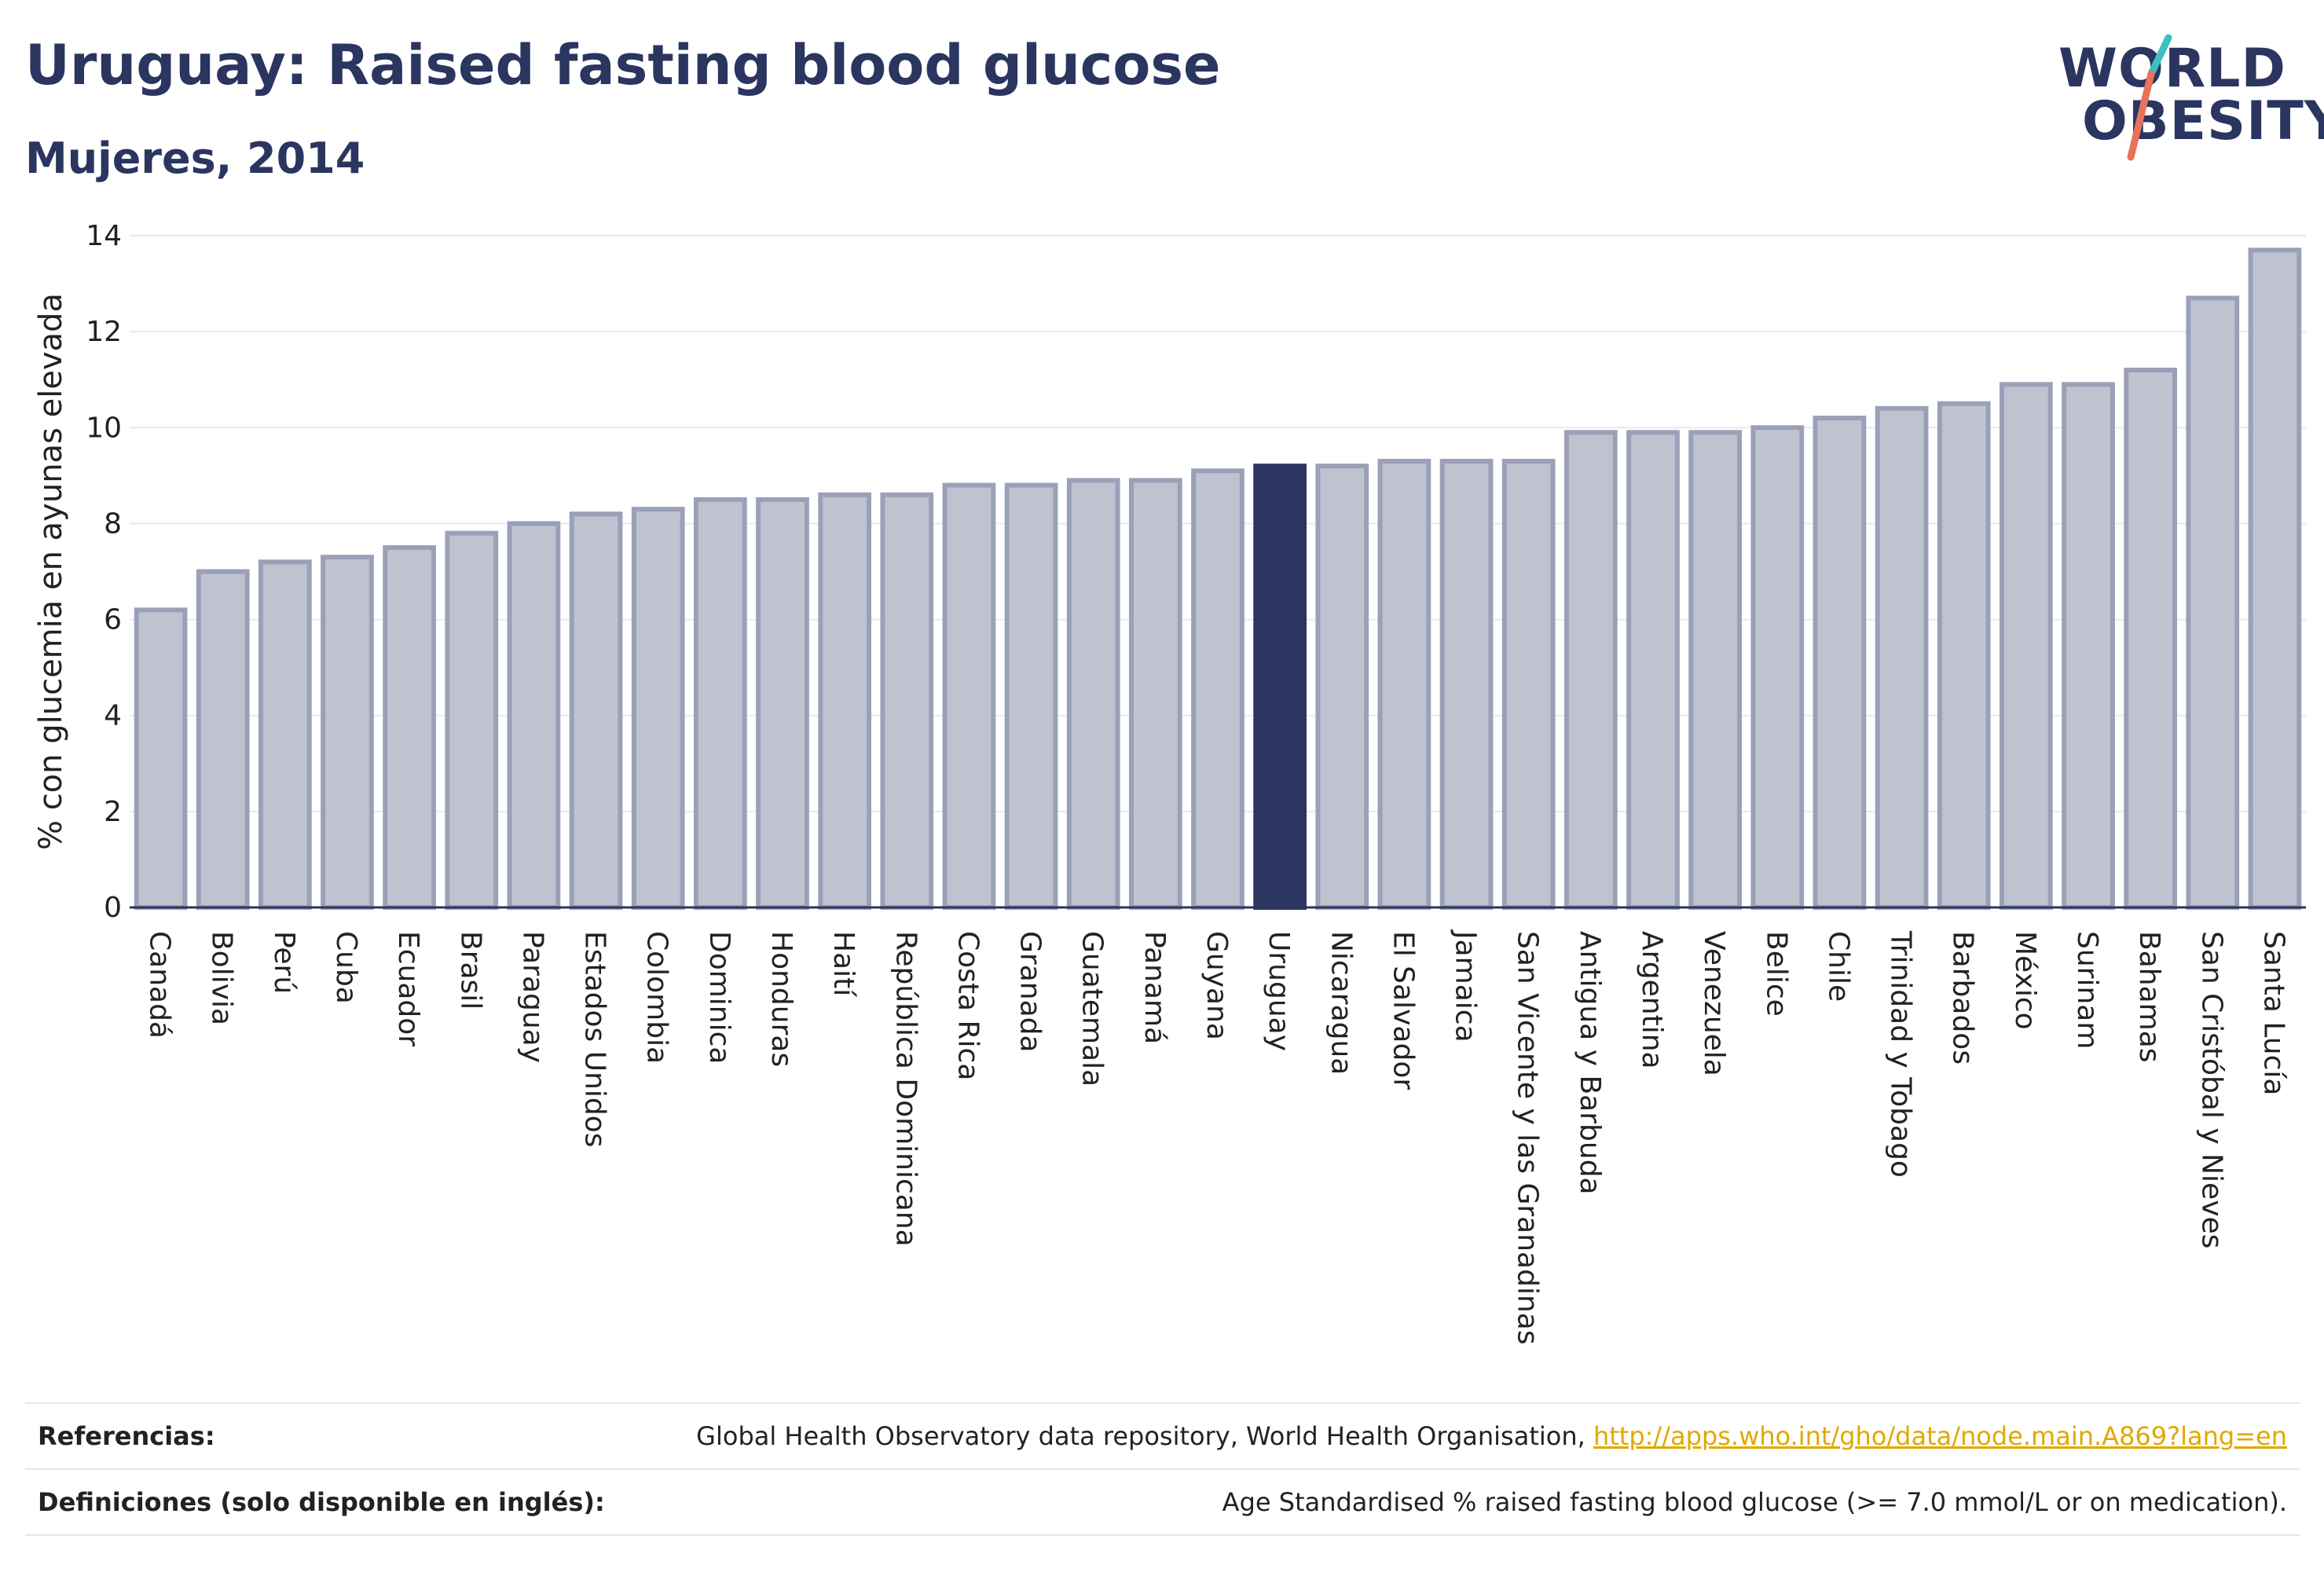  I want to click on chart-subtitle: Mujeres, 2014, so click(195, 158).